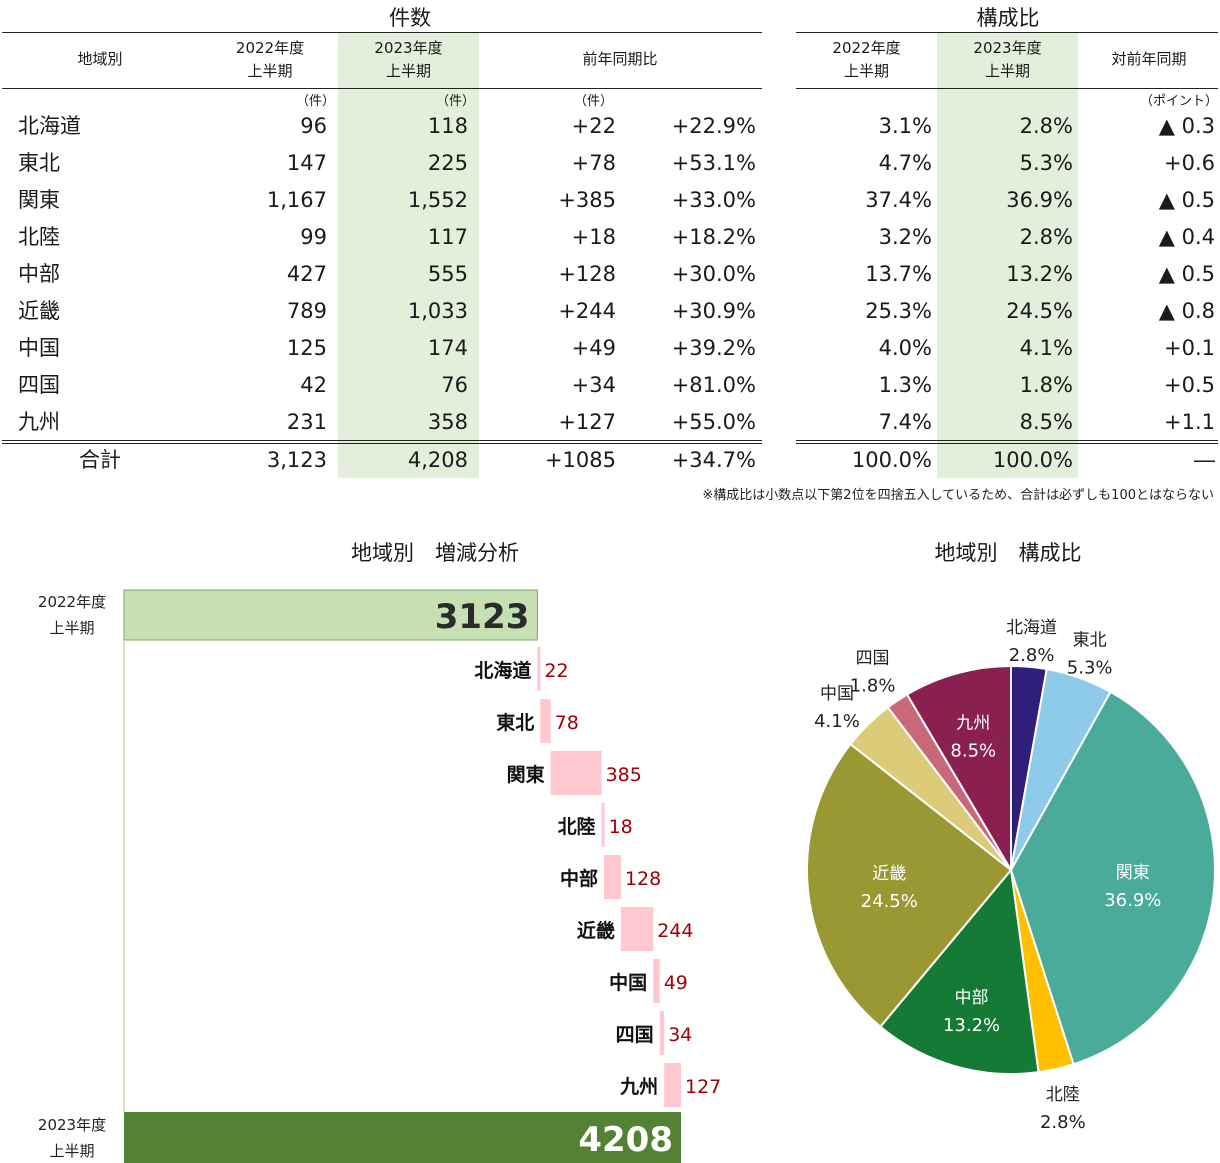 This screenshot has width=1220, height=1163. Describe the element at coordinates (316, 101) in the screenshot. I see `unit-2022: （件）` at that location.